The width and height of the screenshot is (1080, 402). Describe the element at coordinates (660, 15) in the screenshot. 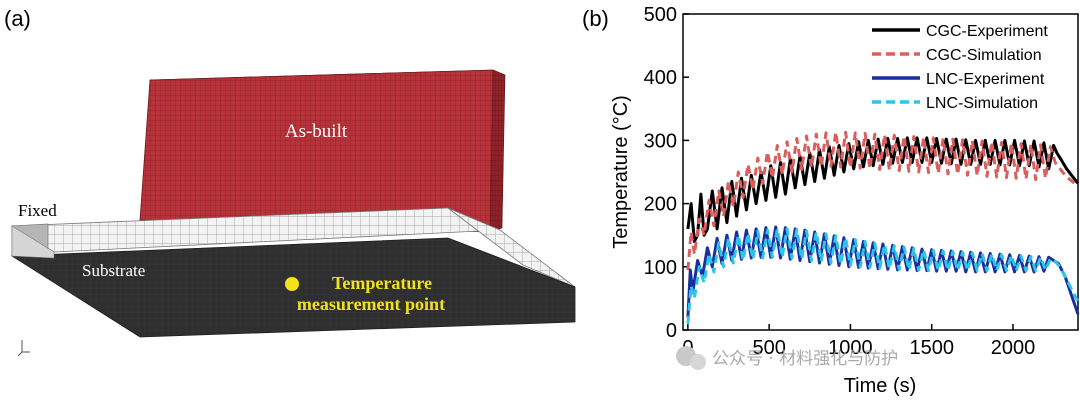

I see `y-tick-label: 500` at that location.